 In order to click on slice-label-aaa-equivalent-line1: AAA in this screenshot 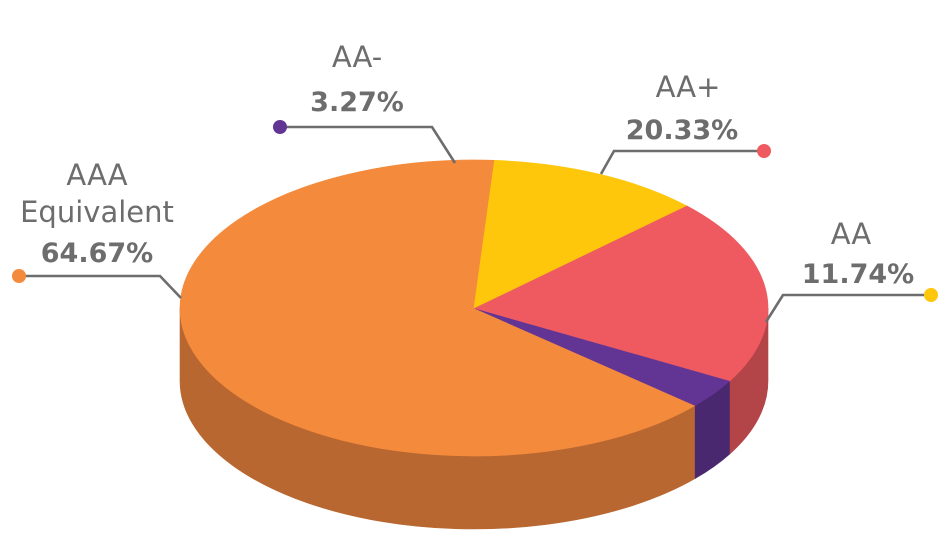, I will do `click(96, 175)`.